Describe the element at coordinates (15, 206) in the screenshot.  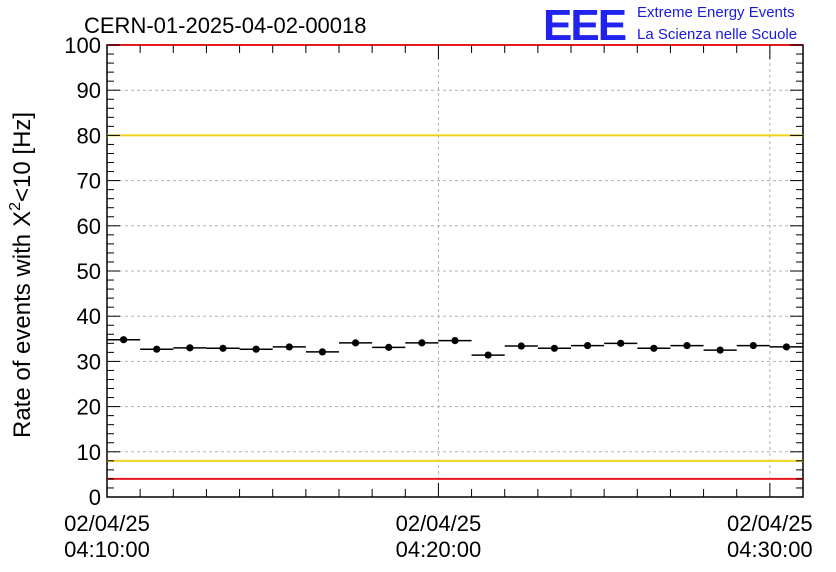
I see `y-axis-title-superscript: 2` at that location.